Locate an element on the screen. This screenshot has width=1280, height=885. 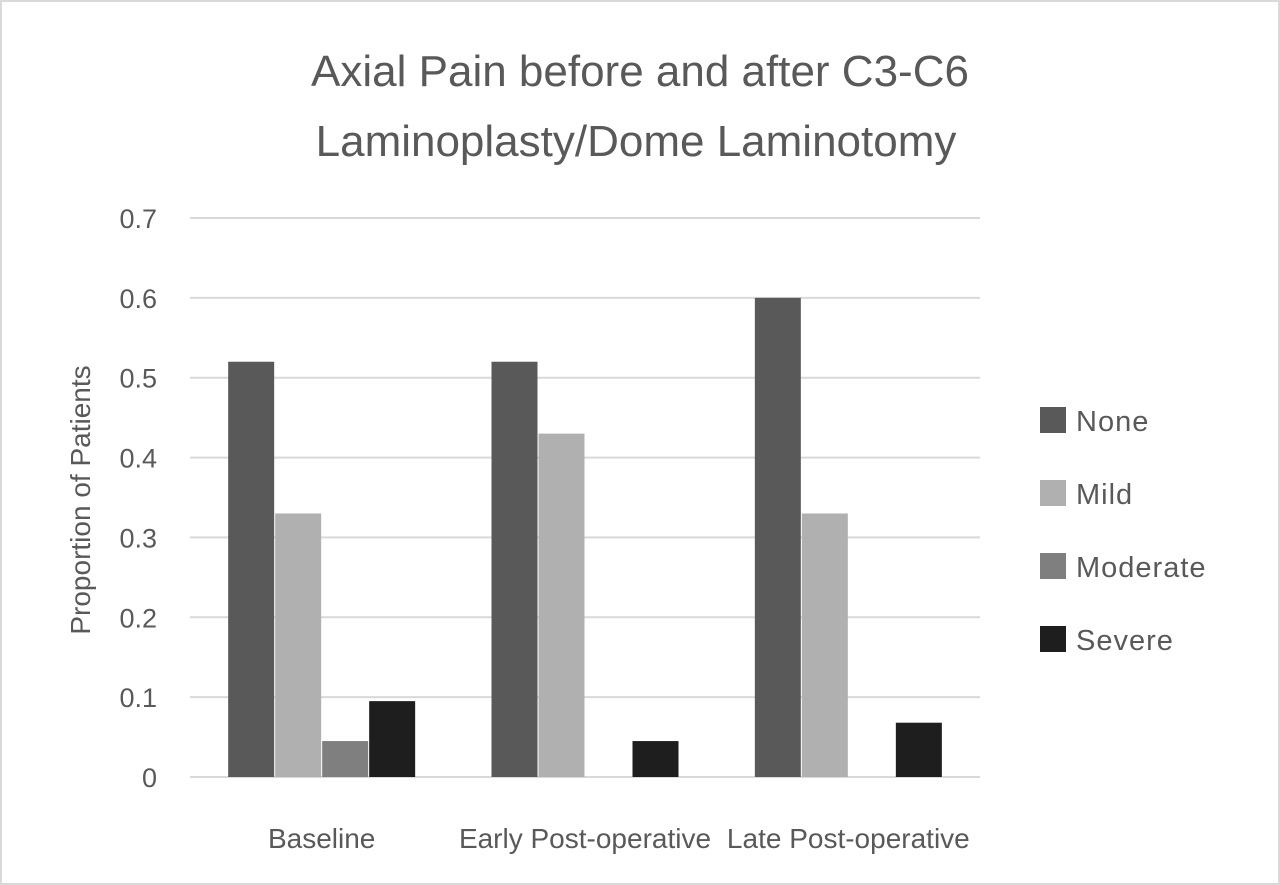
y-tick-label: 0.4 is located at coordinates (138, 459).